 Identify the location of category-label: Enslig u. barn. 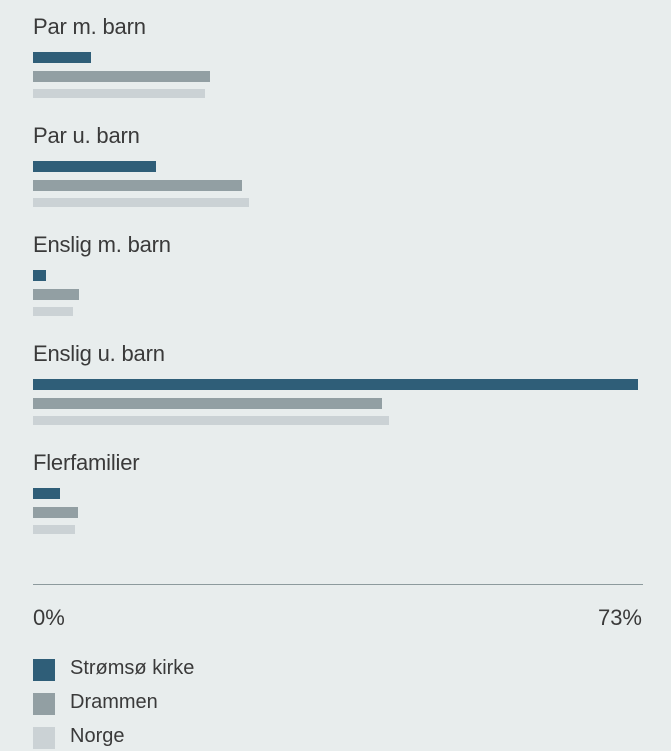
(99, 353).